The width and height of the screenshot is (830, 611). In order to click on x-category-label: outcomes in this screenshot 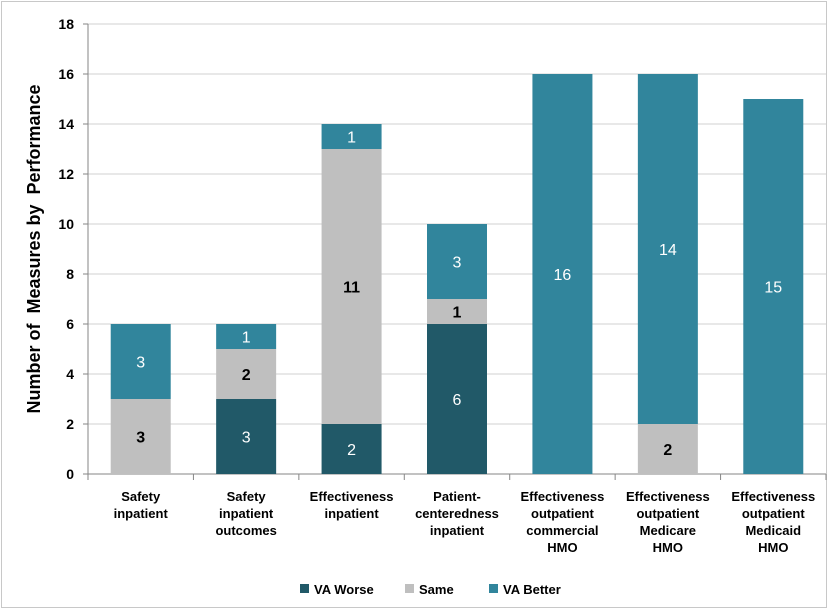, I will do `click(245, 530)`.